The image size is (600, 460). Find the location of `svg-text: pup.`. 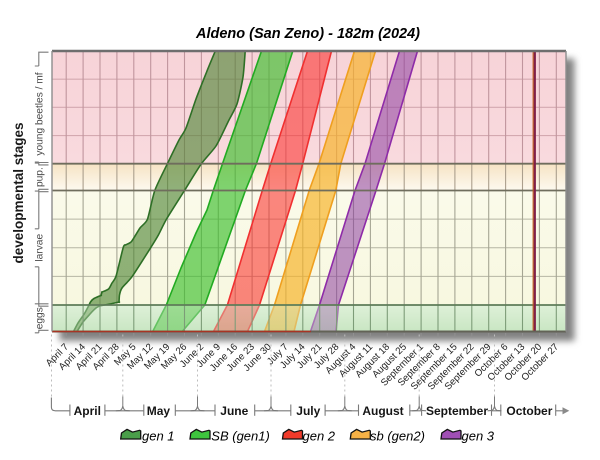

svg-text: pup. is located at coordinates (40, 177).